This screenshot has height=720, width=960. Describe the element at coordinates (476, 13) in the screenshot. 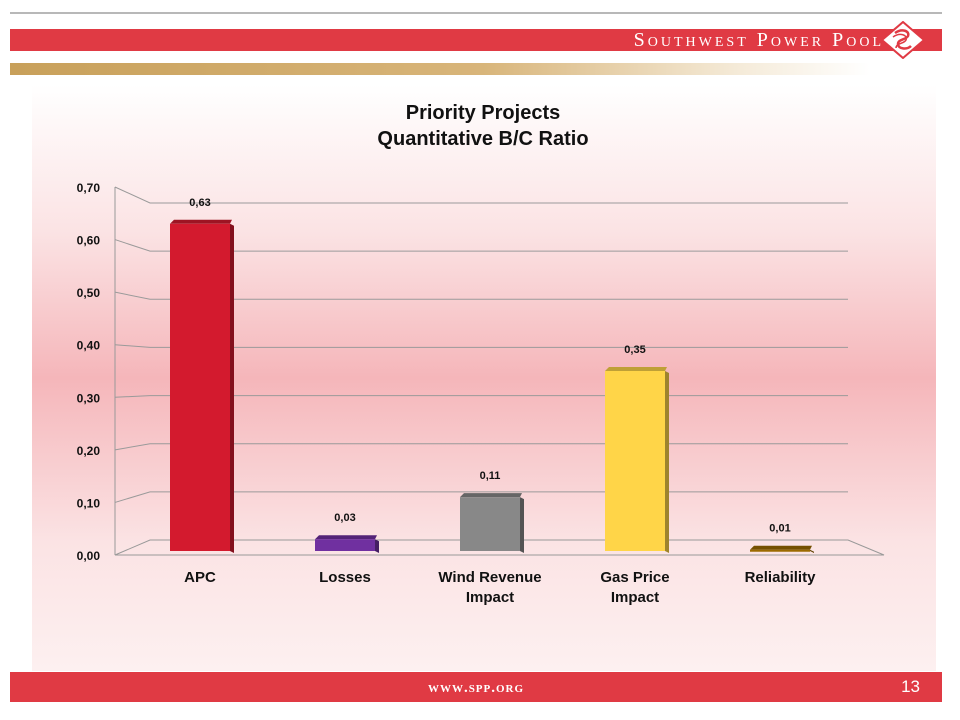

I see `top-divider` at that location.